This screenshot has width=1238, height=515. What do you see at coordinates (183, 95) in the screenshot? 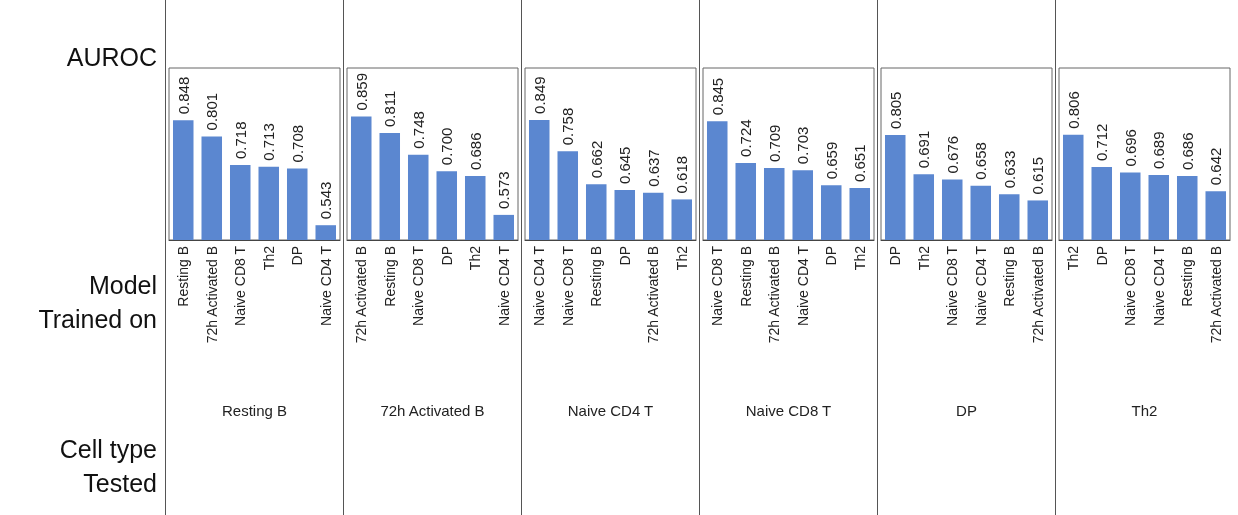
I see `data-label: 0.848` at bounding box center [183, 95].